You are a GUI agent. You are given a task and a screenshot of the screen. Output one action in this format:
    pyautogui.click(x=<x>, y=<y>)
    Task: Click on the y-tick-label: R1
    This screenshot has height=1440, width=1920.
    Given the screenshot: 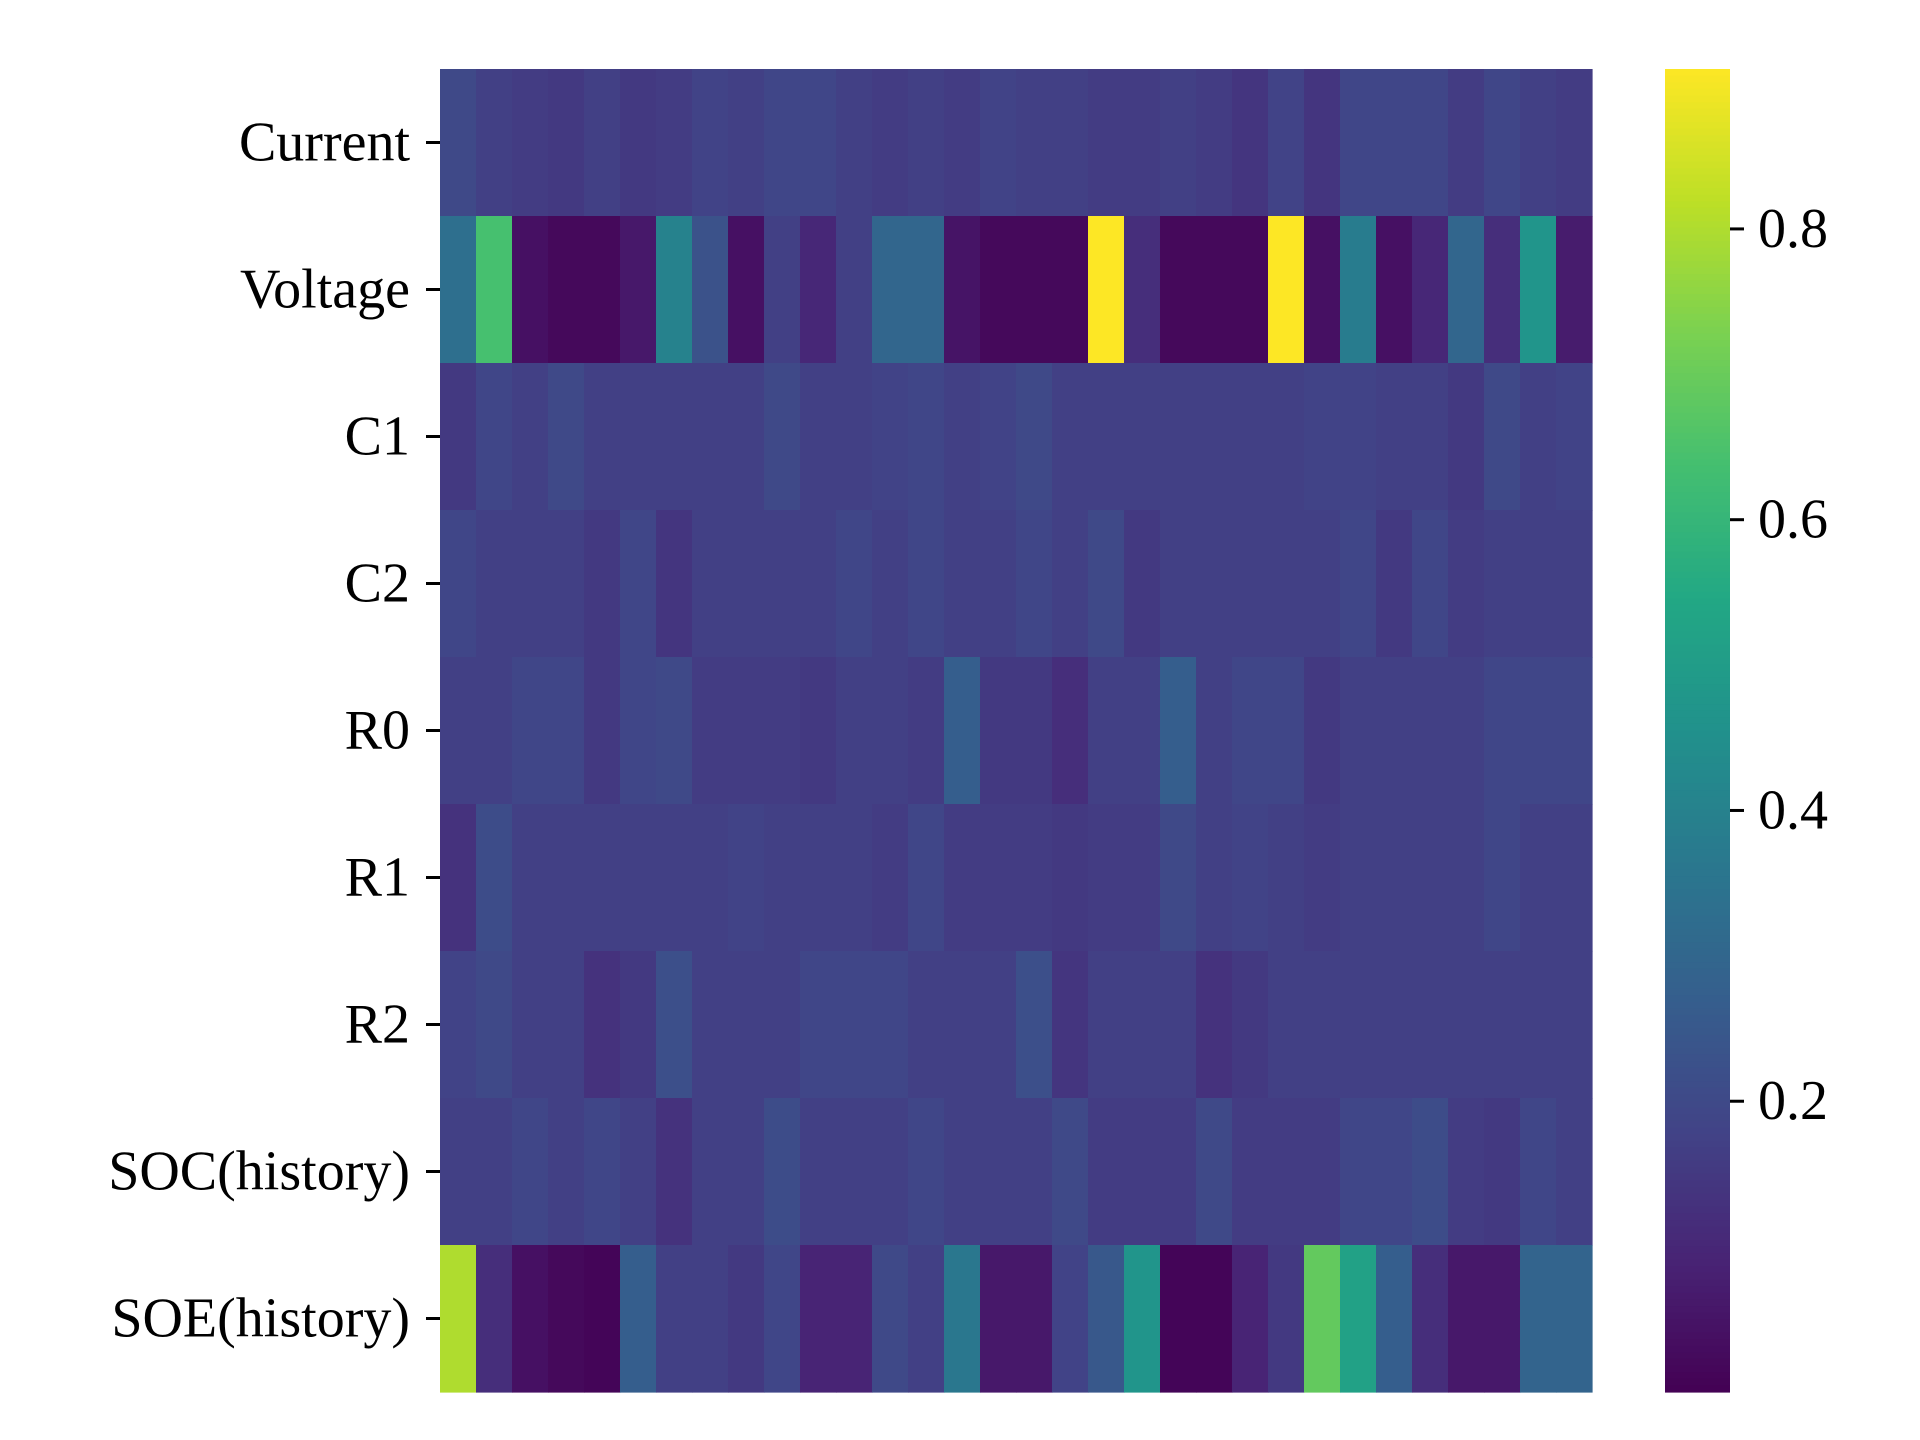 What is the action you would take?
    pyautogui.click(x=377, y=878)
    